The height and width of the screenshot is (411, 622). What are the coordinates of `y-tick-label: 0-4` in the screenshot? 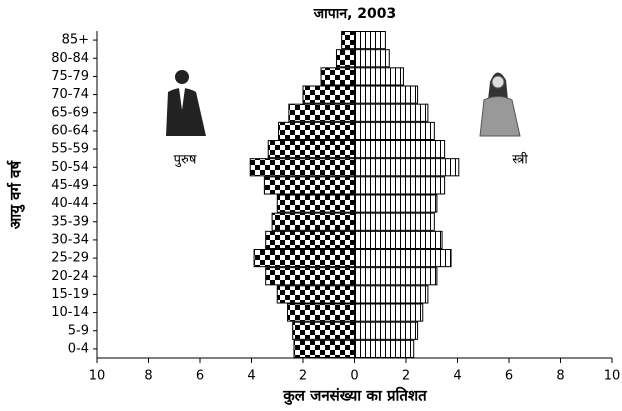 It's located at (78, 348).